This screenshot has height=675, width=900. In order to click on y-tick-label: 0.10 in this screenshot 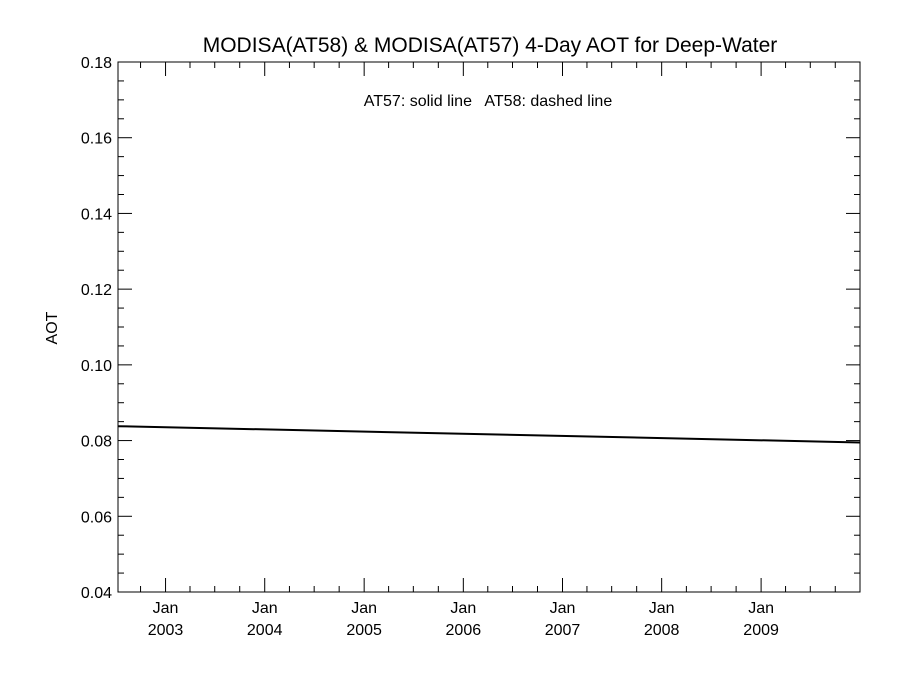, I will do `click(96, 366)`.